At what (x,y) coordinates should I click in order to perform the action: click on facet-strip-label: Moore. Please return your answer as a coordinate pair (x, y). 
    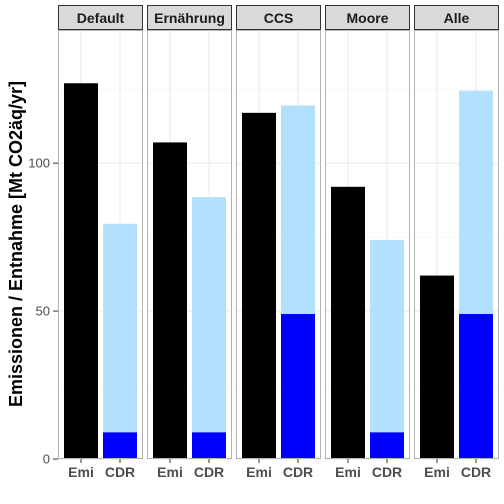
    Looking at the image, I should click on (368, 18).